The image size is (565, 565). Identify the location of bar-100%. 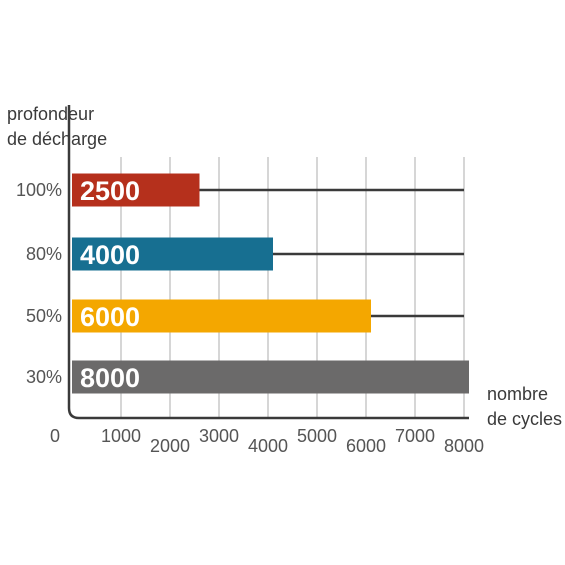
(136, 190).